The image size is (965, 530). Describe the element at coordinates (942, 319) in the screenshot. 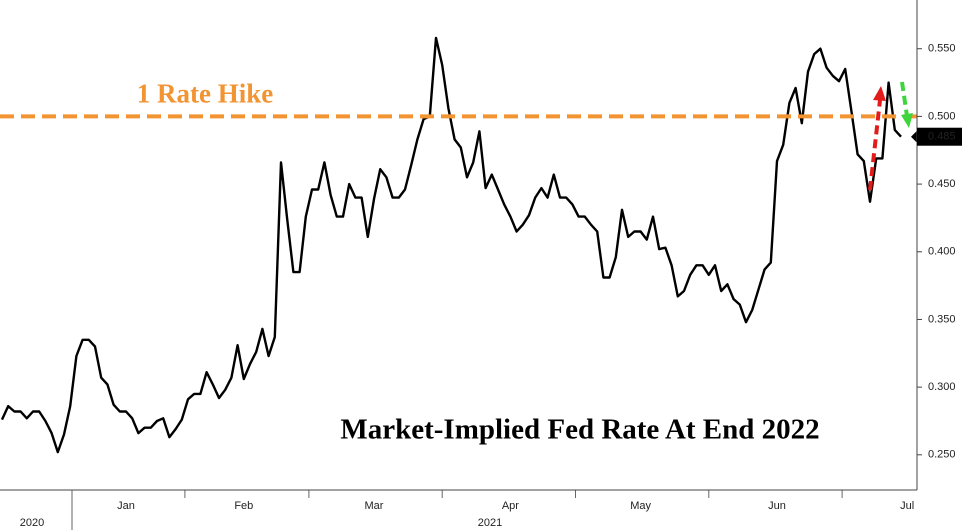

I see `y-tick-label: 0.350` at that location.